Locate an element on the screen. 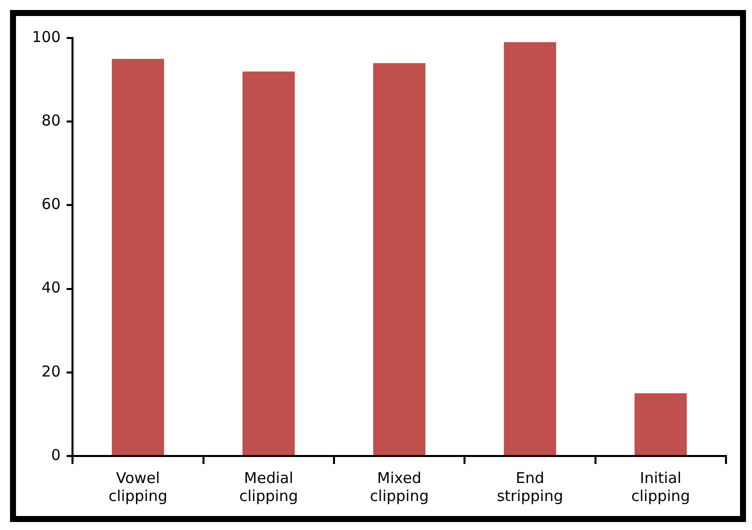  y-tick-label: 100 is located at coordinates (46, 37).